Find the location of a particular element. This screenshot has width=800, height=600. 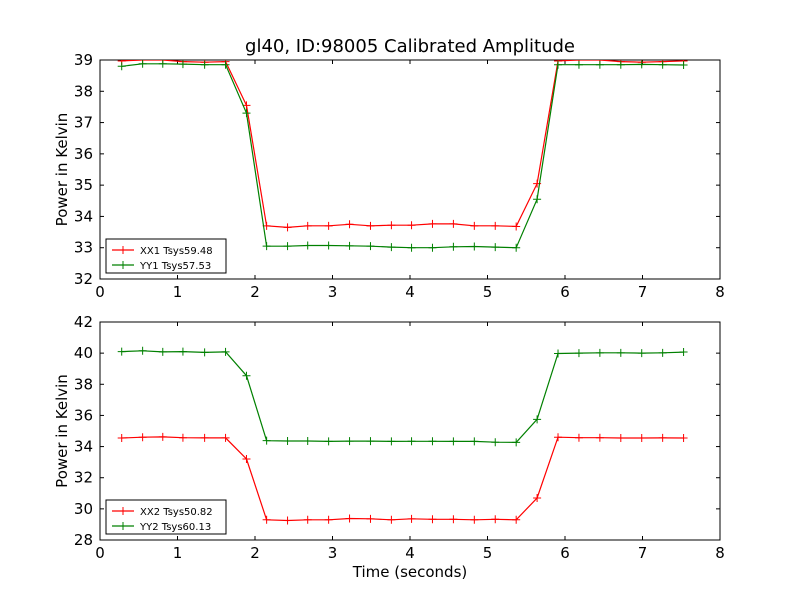

y-tick-label: 42 is located at coordinates (83, 322).